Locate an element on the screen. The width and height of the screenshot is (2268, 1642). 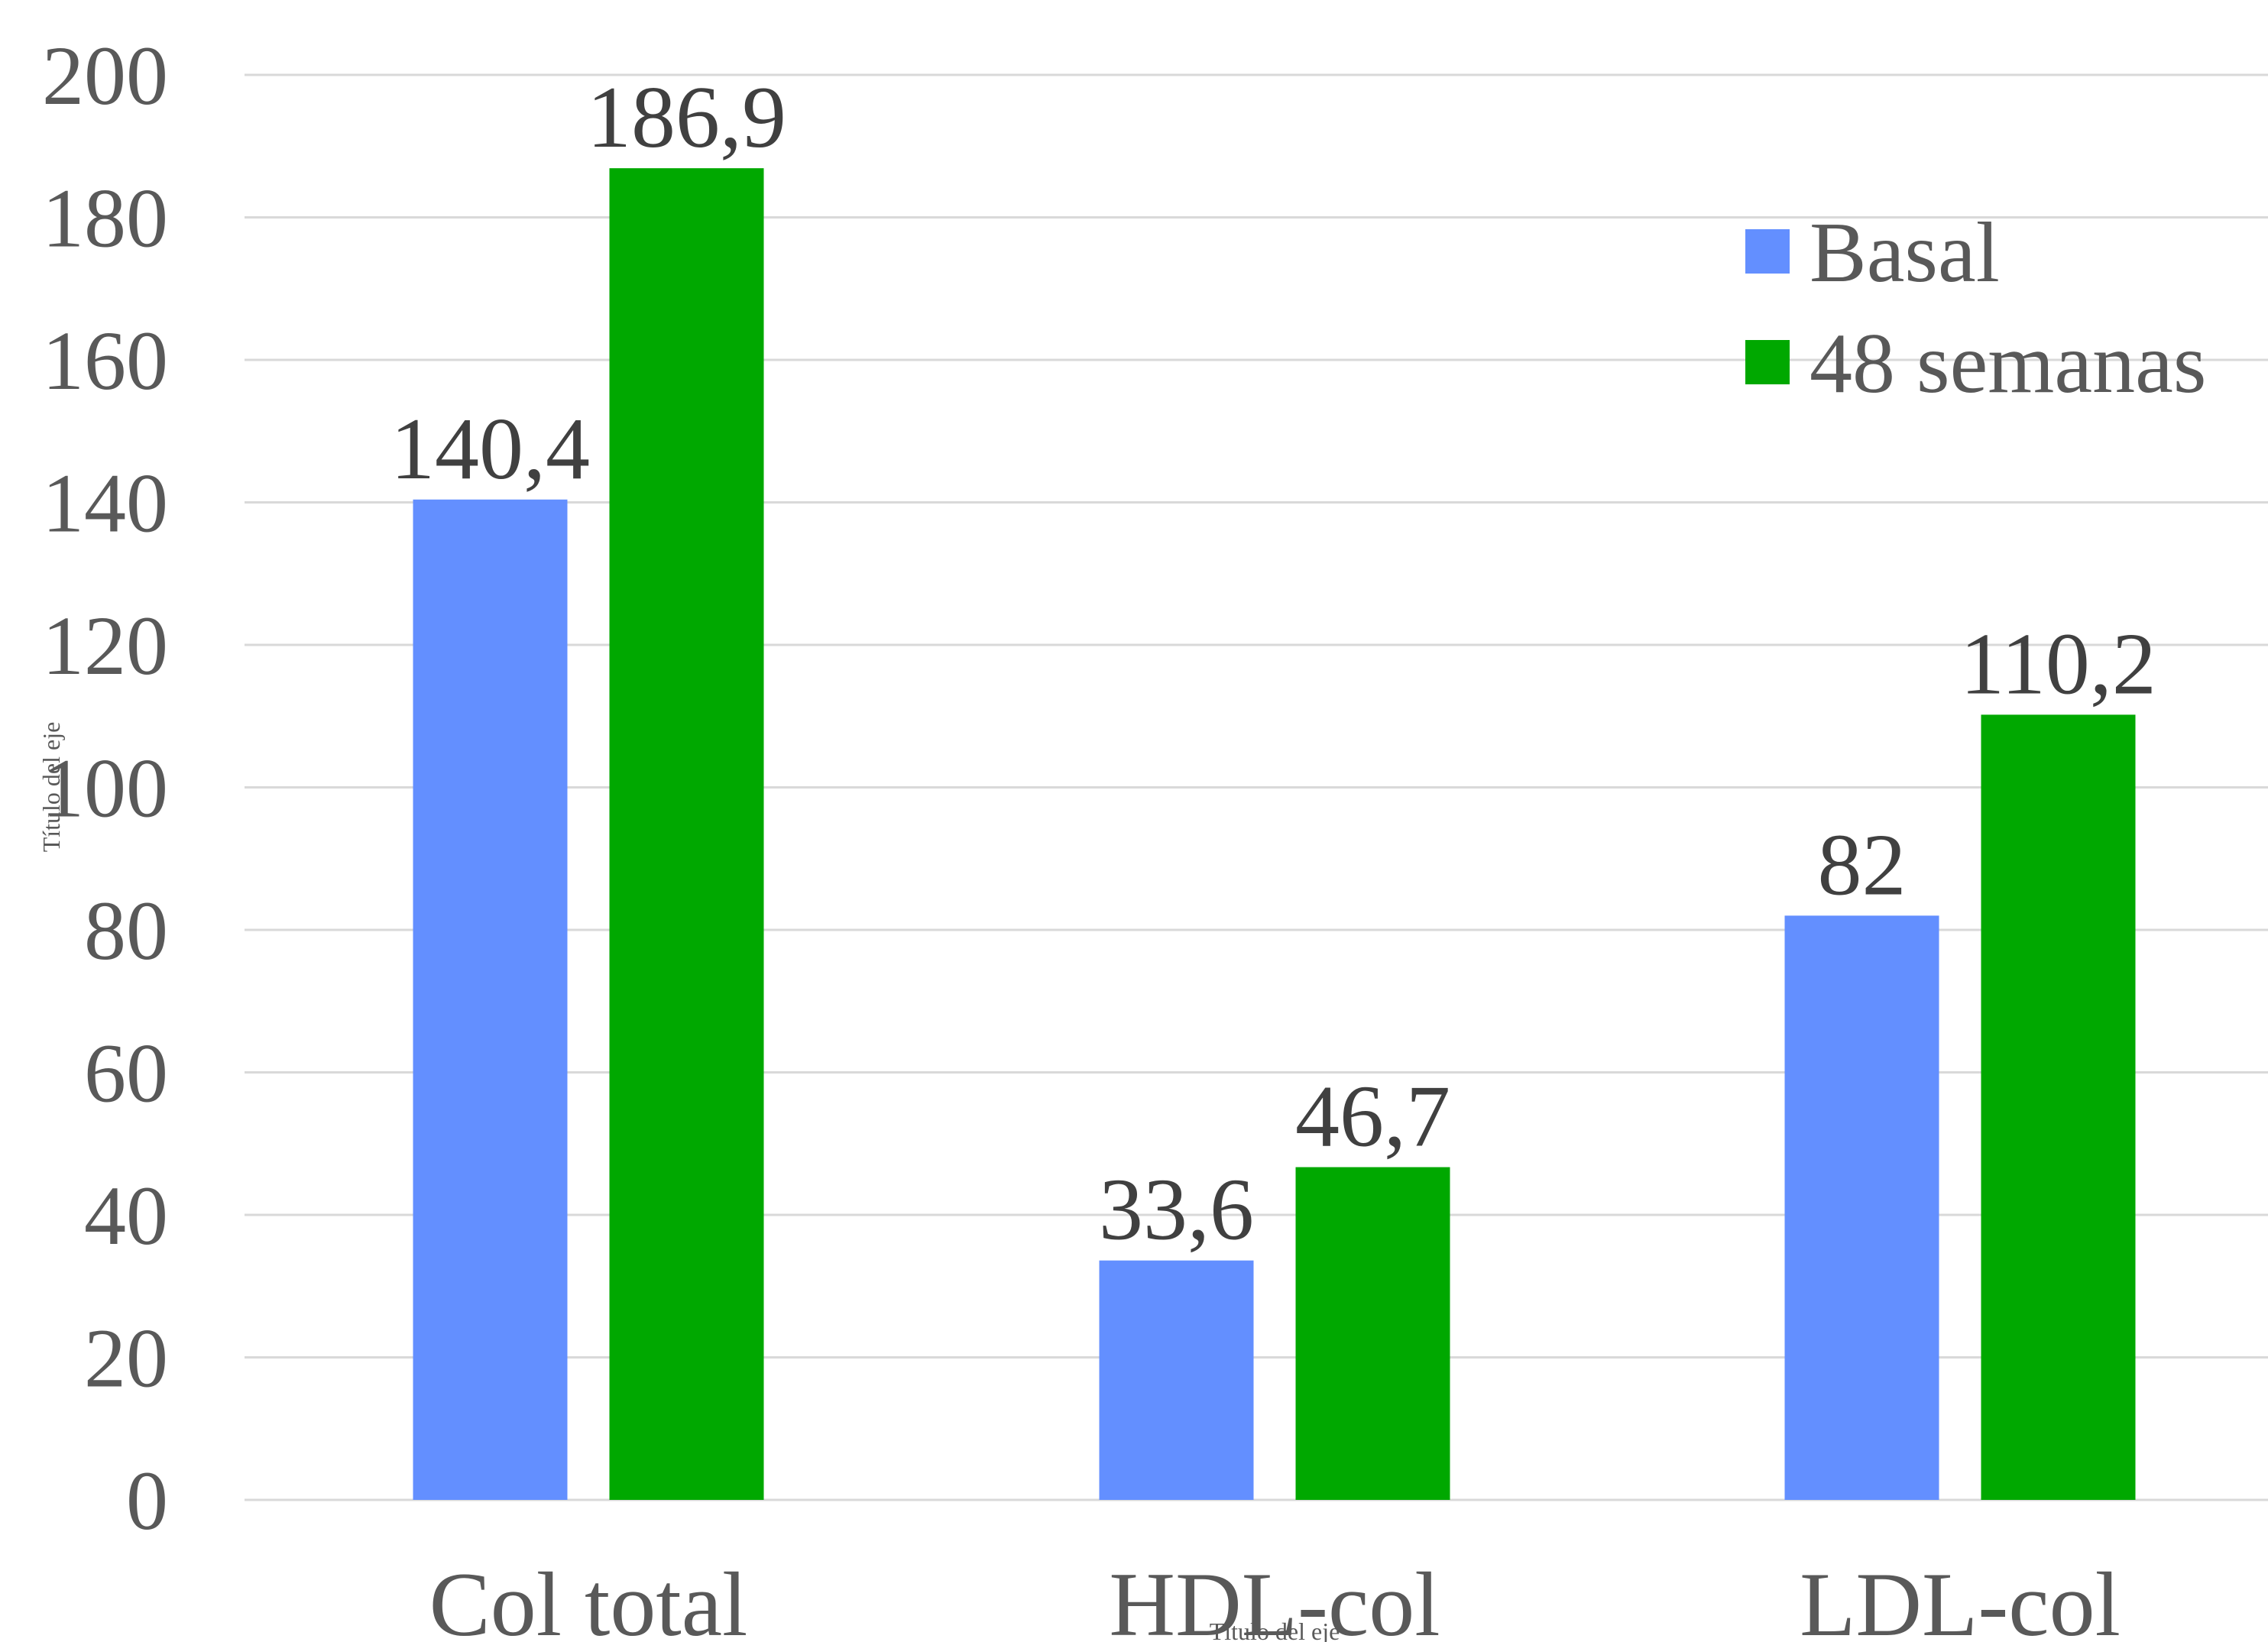
y-axis-title: Título del eje is located at coordinates (51, 787).